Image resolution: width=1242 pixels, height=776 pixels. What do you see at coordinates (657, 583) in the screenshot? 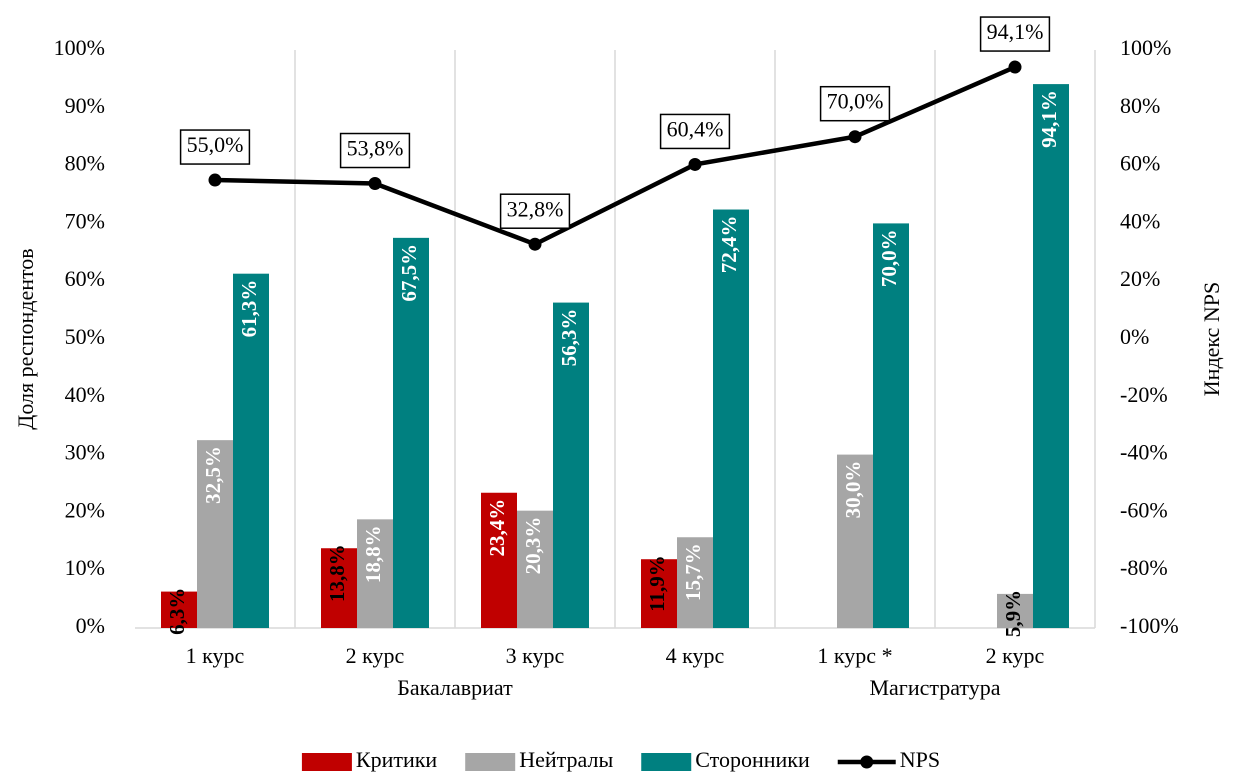
I see `data-label: 11,9%` at bounding box center [657, 583].